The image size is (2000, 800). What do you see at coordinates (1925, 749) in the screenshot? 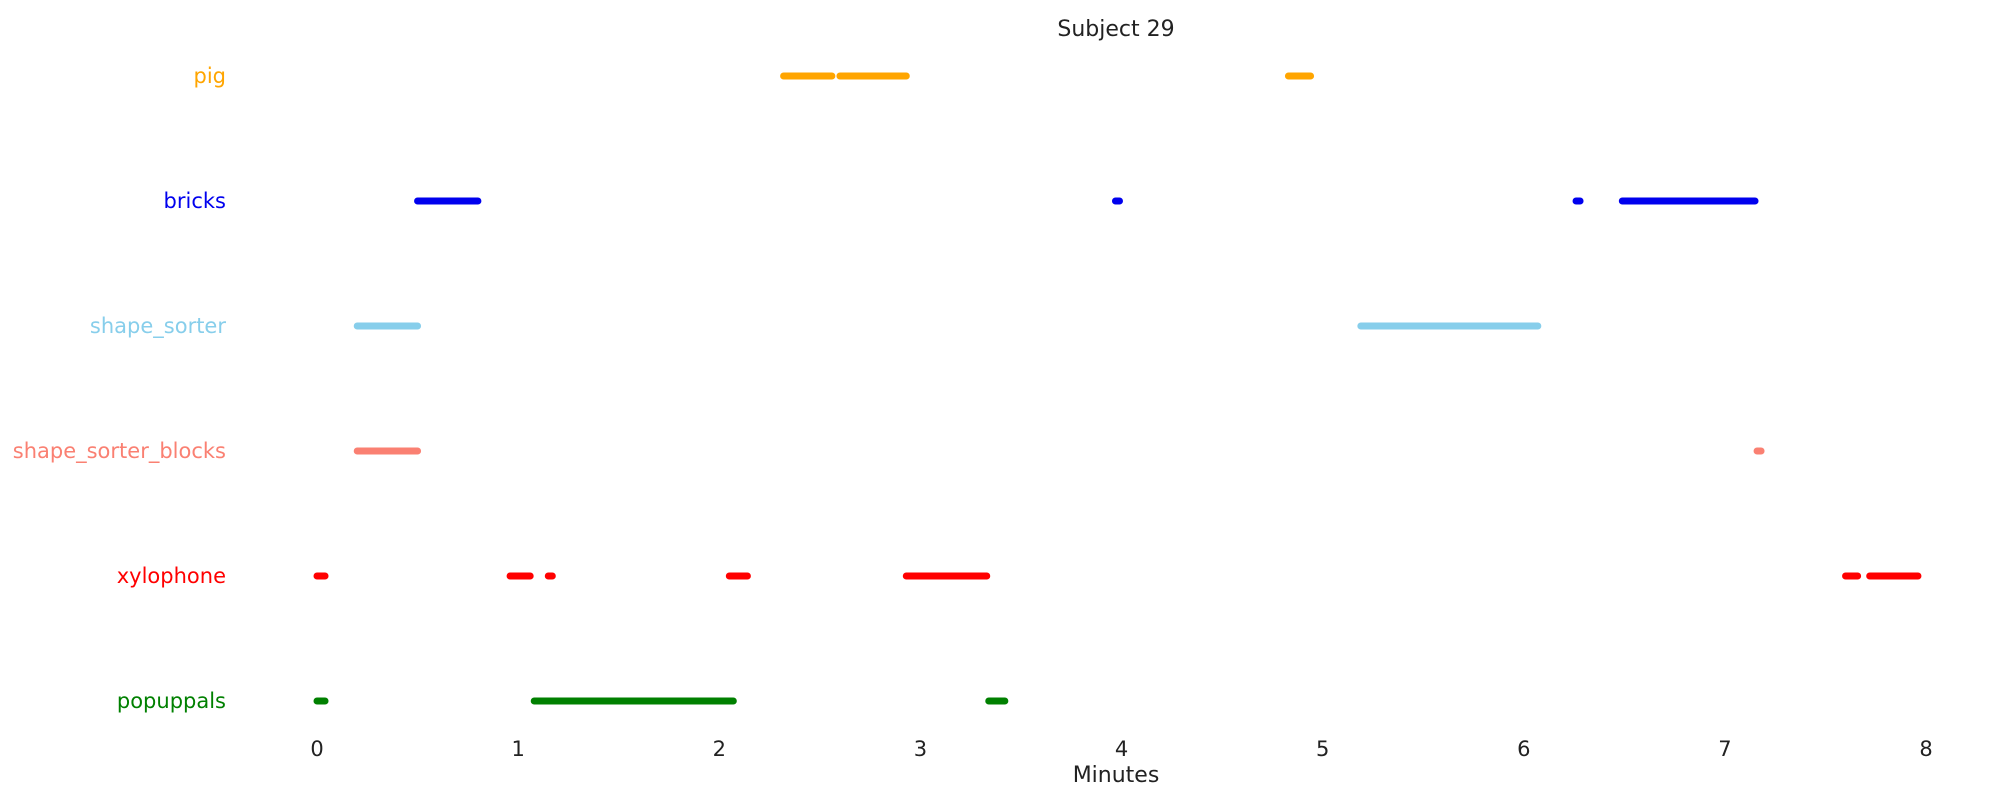
I see `x-tick-label: 8` at bounding box center [1925, 749].